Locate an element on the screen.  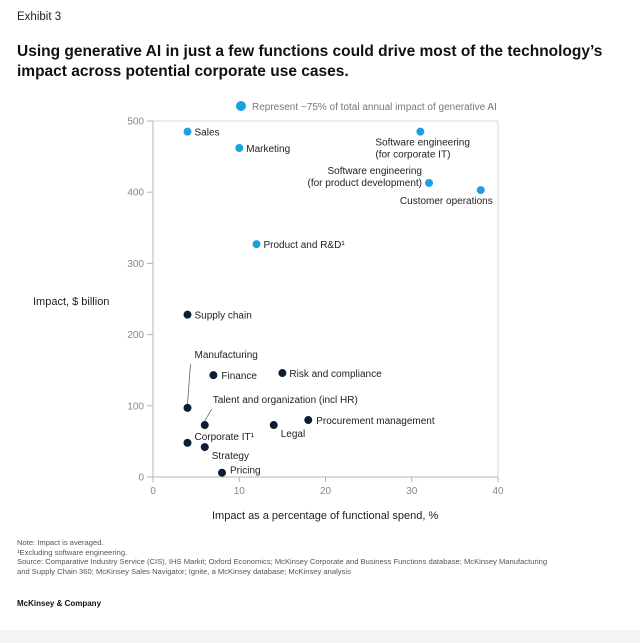
label-pricing: Pricing is located at coordinates (245, 471).